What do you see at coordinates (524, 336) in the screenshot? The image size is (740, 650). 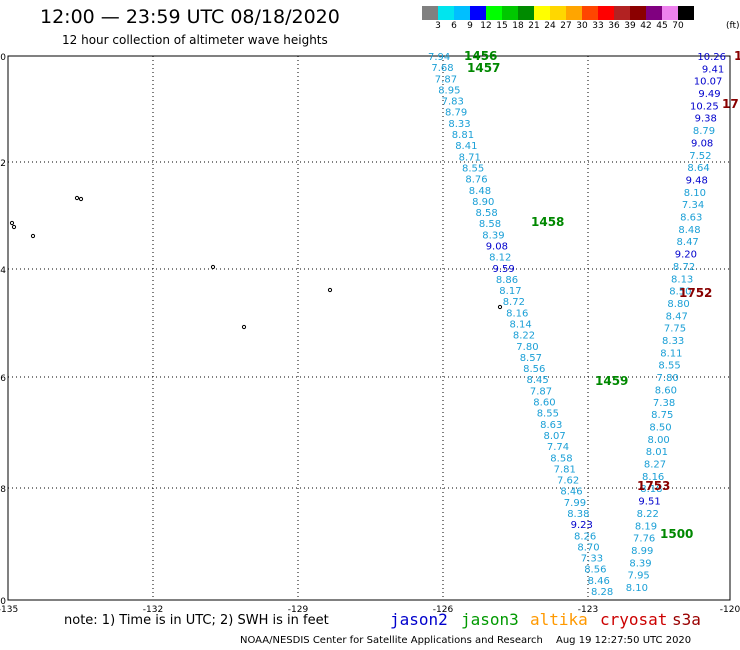 I see `swh-value: 8.22` at bounding box center [524, 336].